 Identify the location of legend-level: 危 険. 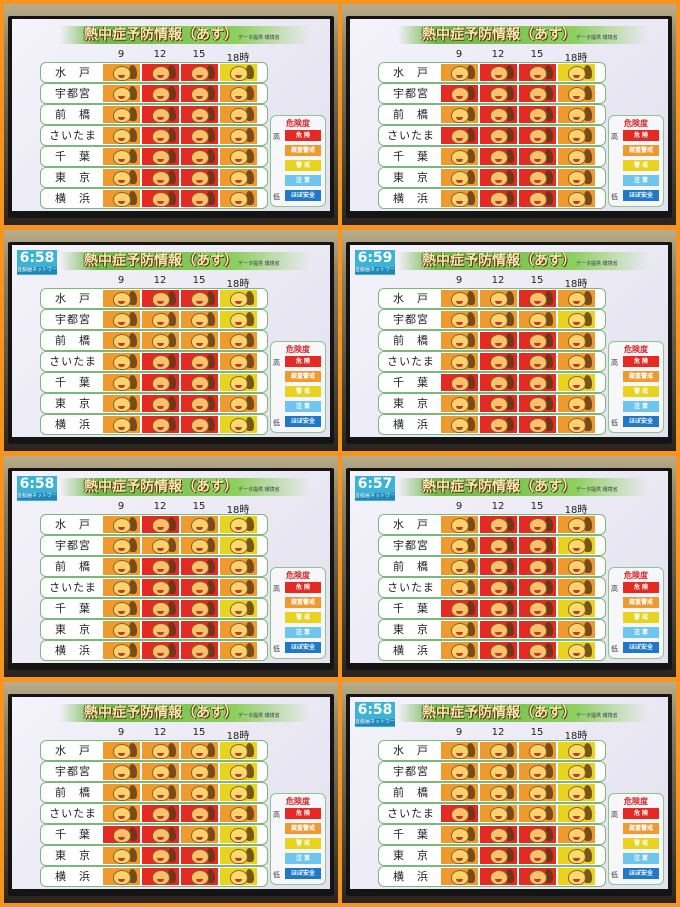
(641, 587).